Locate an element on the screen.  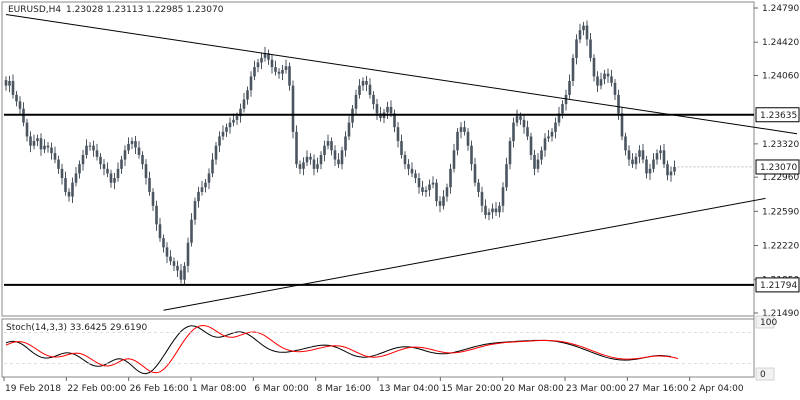
price-tick-label: 1.22590 is located at coordinates (780, 212).